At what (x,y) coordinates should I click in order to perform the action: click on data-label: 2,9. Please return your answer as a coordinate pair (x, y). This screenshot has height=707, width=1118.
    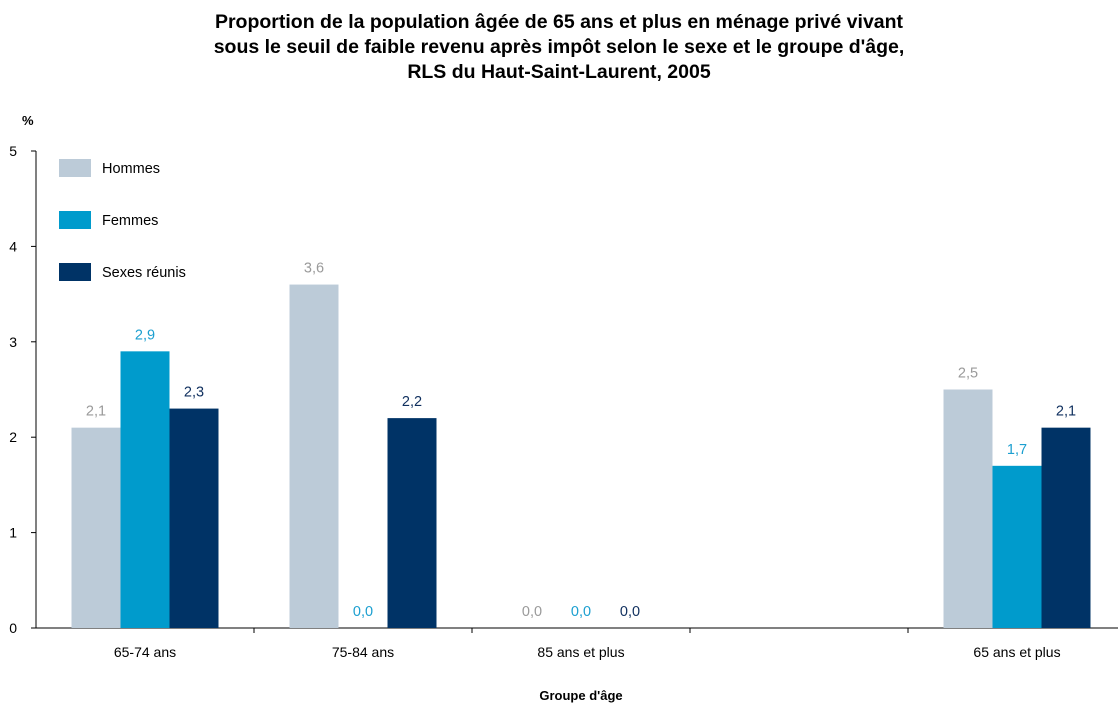
    Looking at the image, I should click on (145, 335).